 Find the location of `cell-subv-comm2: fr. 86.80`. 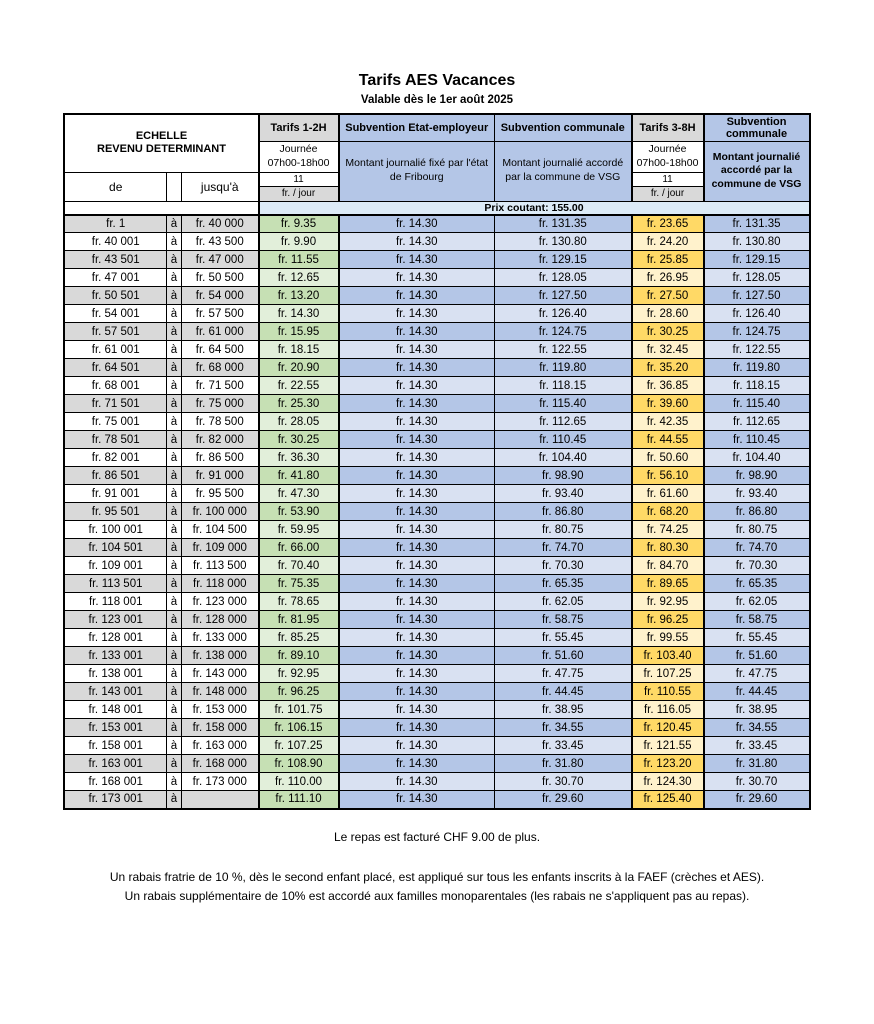

cell-subv-comm2: fr. 86.80 is located at coordinates (757, 511).